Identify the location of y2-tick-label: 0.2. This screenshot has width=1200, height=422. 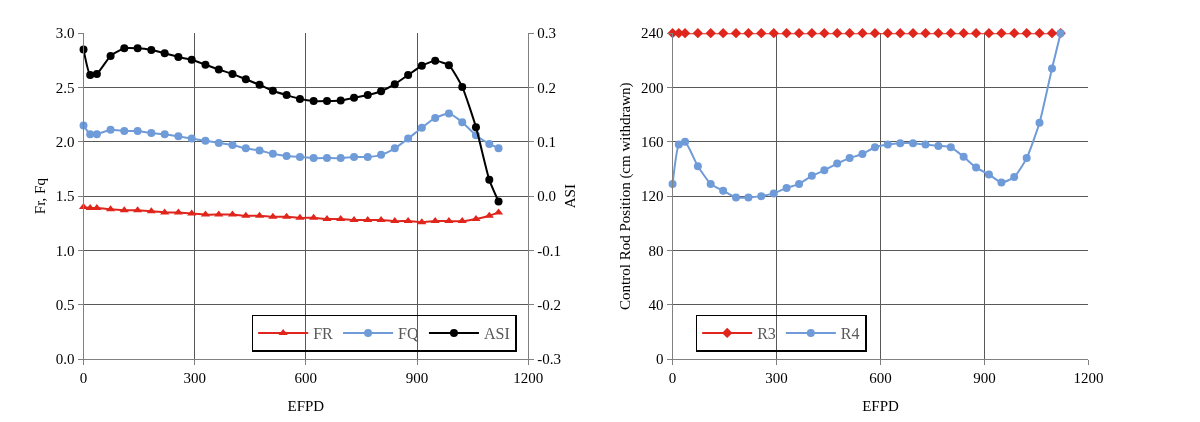
(546, 87).